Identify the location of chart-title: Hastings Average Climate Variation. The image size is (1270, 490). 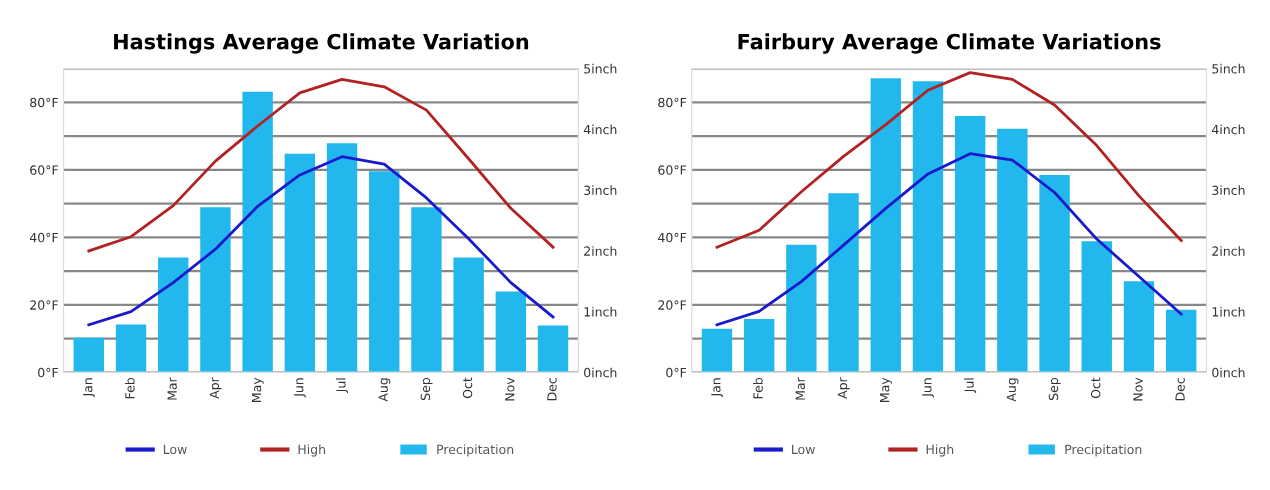
(321, 43).